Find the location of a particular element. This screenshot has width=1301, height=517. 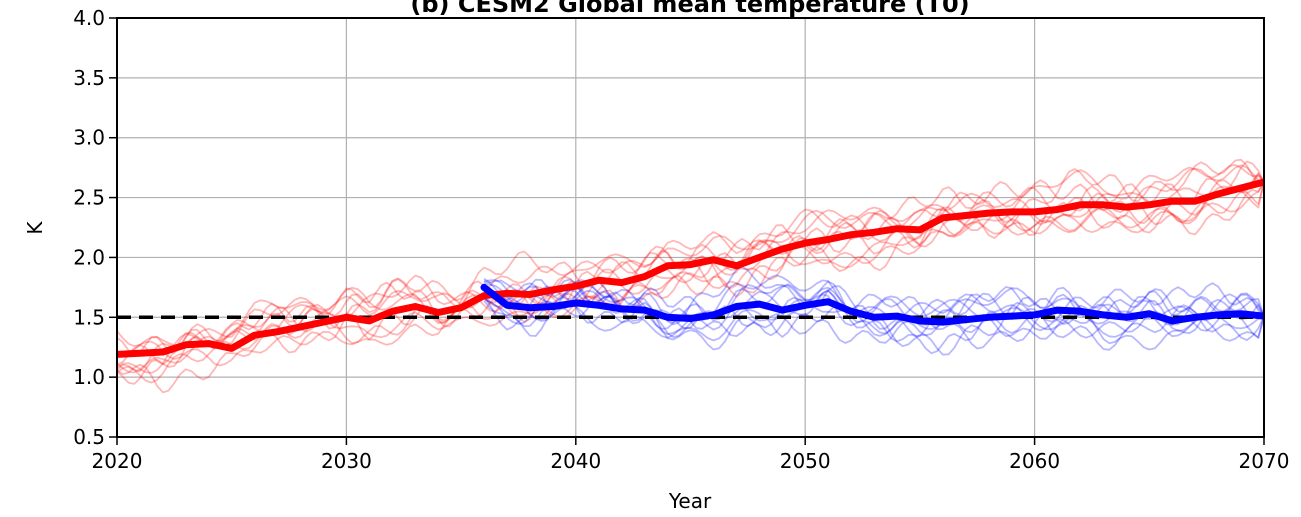

blue-ensemble-mean-line is located at coordinates (872, 304).